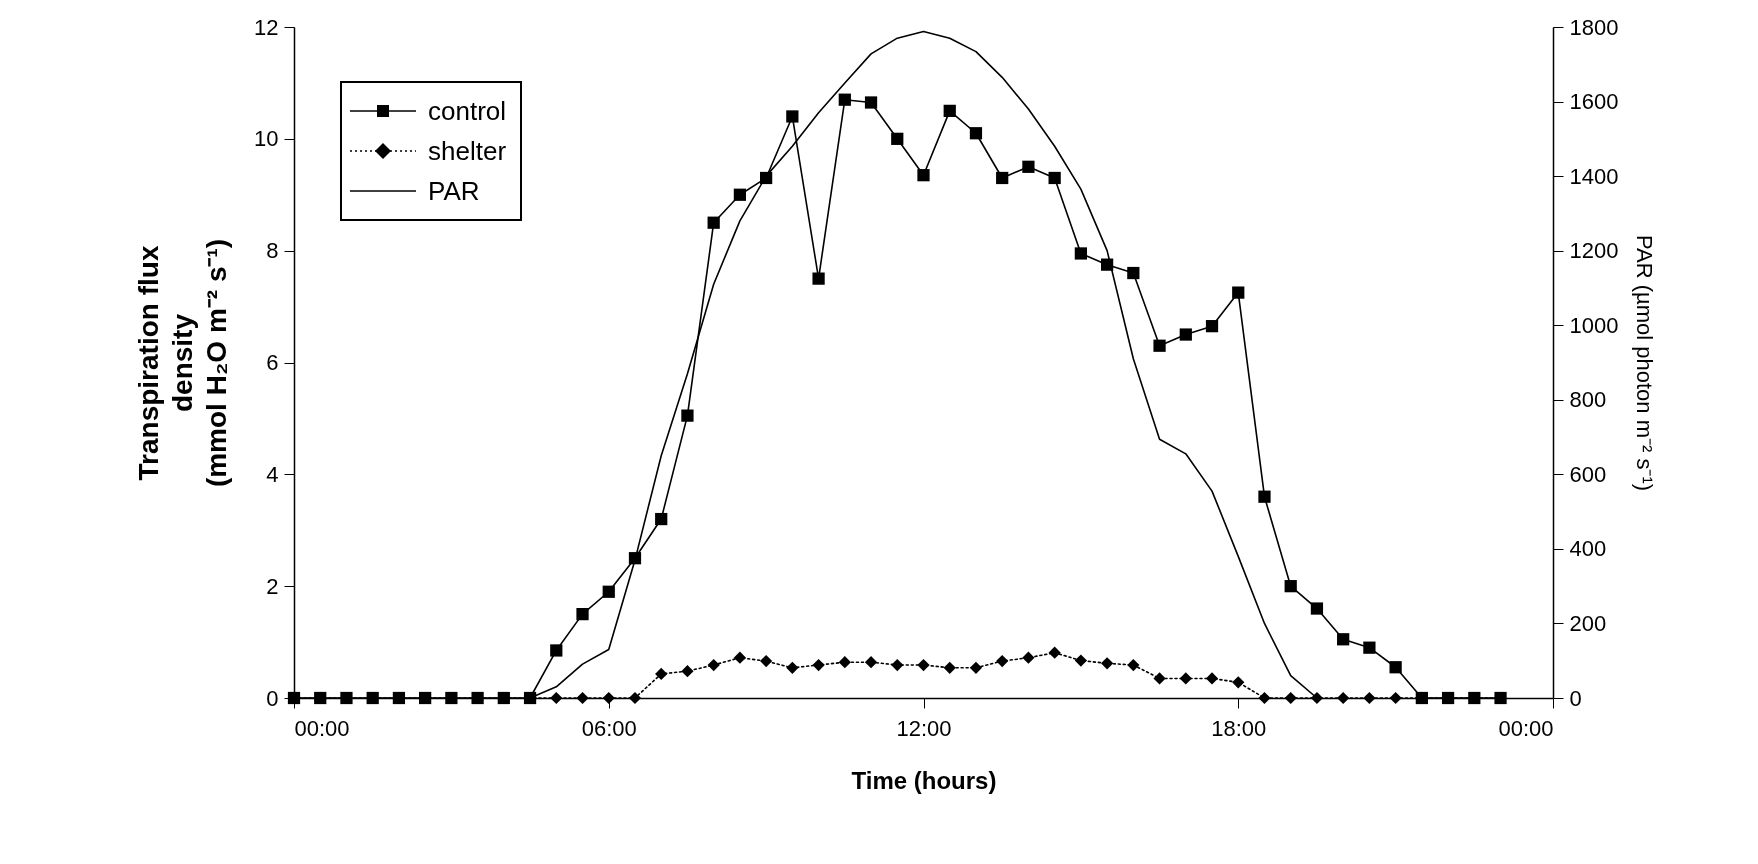 Image resolution: width=1758 pixels, height=864 pixels. Describe the element at coordinates (1645, 363) in the screenshot. I see `y2-axis-title: PAR (µmol photon m⁻² s⁻¹)` at that location.